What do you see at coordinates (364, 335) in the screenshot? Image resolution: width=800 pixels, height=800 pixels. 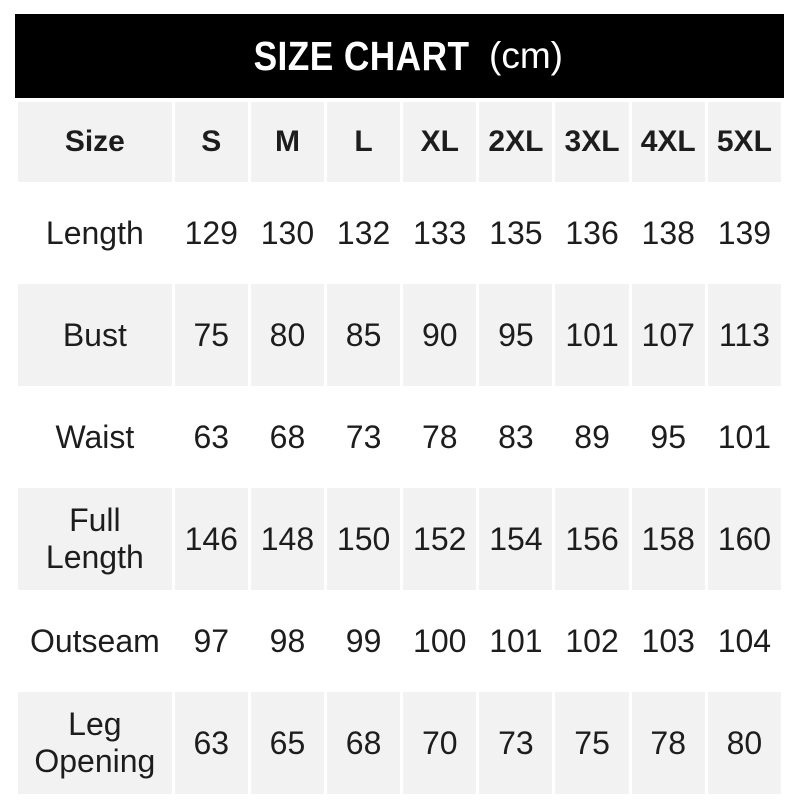 I see `value-cell: 85` at bounding box center [364, 335].